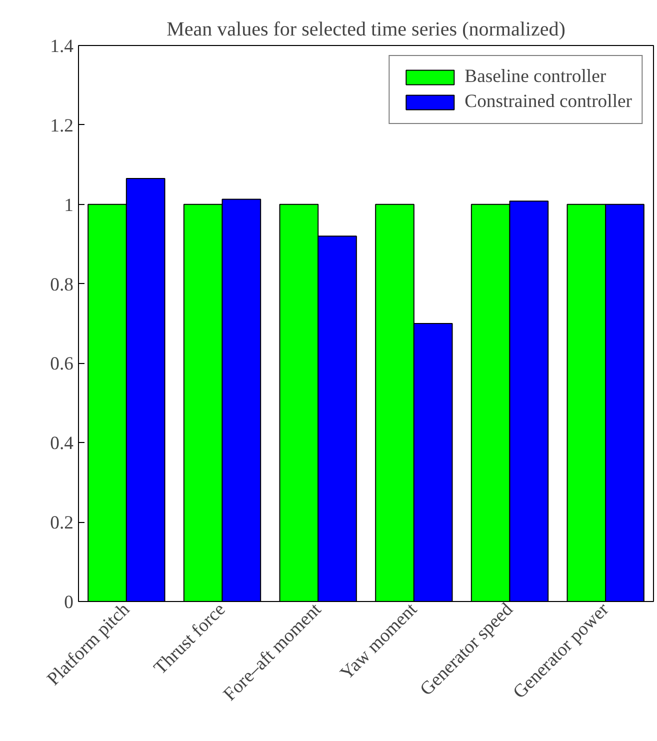 The width and height of the screenshot is (657, 741). What do you see at coordinates (548, 102) in the screenshot?
I see `legend-label: Constrained controller` at bounding box center [548, 102].